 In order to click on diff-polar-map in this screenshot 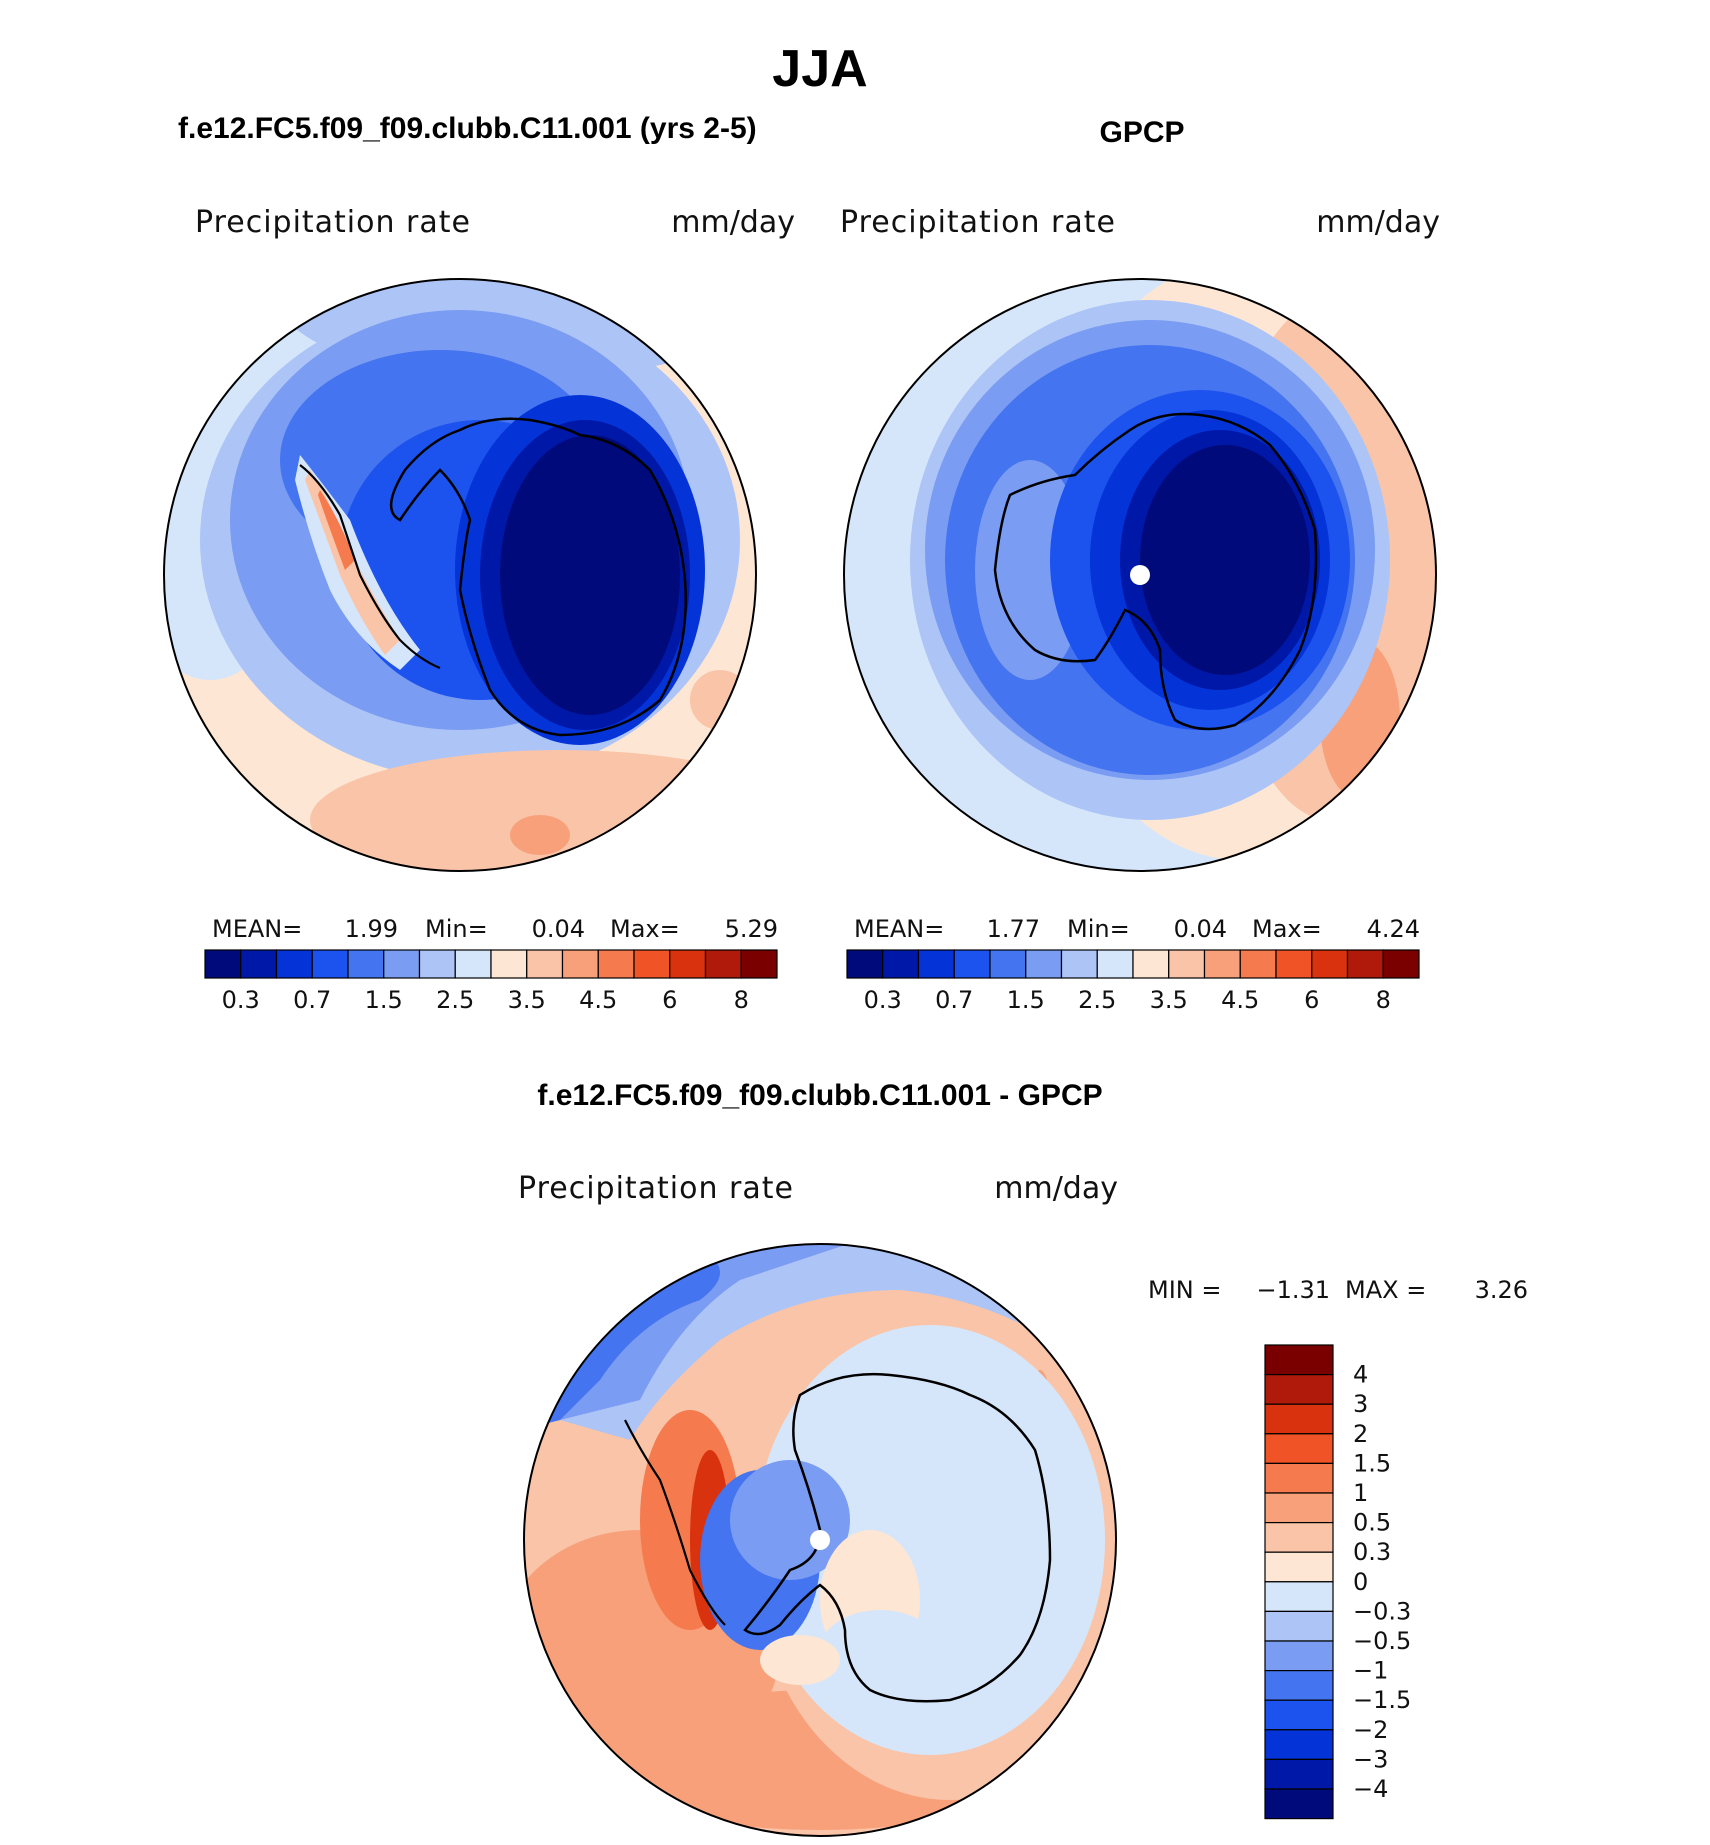, I will do `click(820, 1540)`.